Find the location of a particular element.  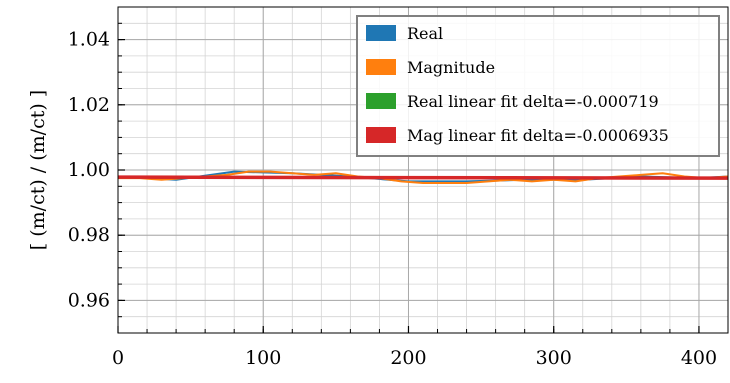

y-tick-label: 1.00 is located at coordinates (89, 170).